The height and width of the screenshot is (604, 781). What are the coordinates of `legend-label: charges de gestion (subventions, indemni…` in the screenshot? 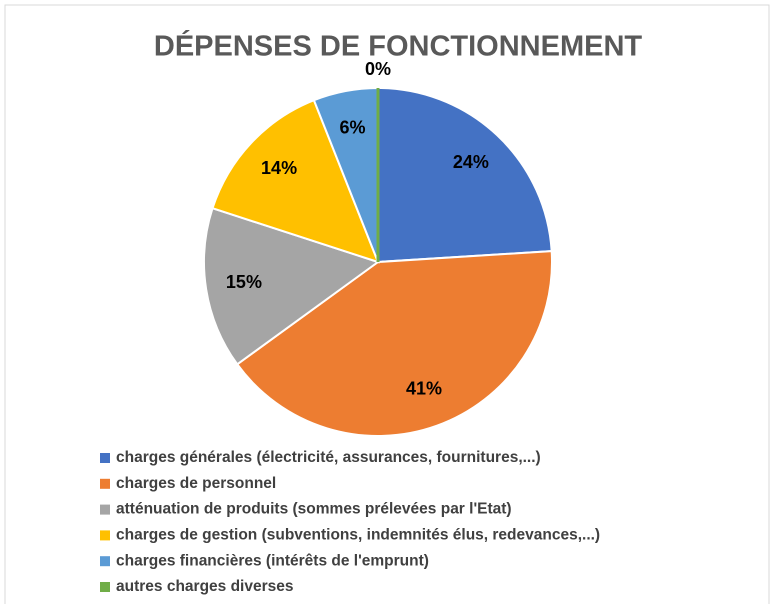 It's located at (358, 534).